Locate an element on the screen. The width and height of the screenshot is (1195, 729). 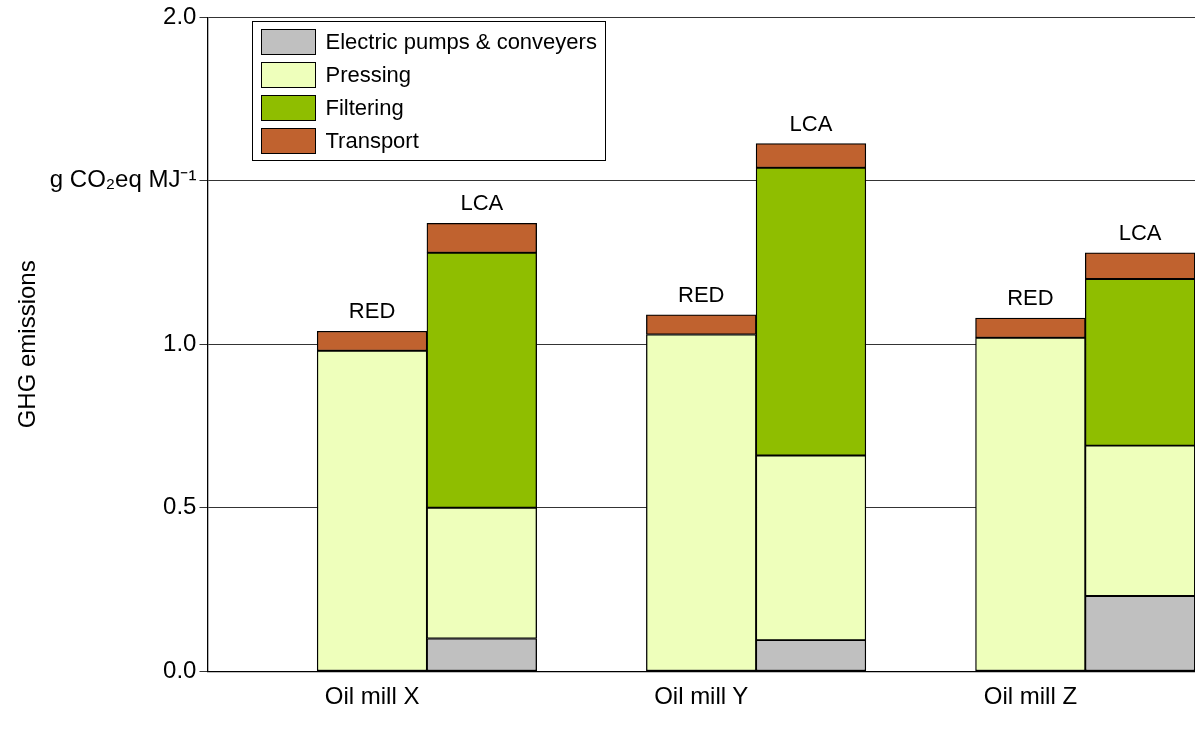
y-tick-label: 2.0 is located at coordinates (180, 16).